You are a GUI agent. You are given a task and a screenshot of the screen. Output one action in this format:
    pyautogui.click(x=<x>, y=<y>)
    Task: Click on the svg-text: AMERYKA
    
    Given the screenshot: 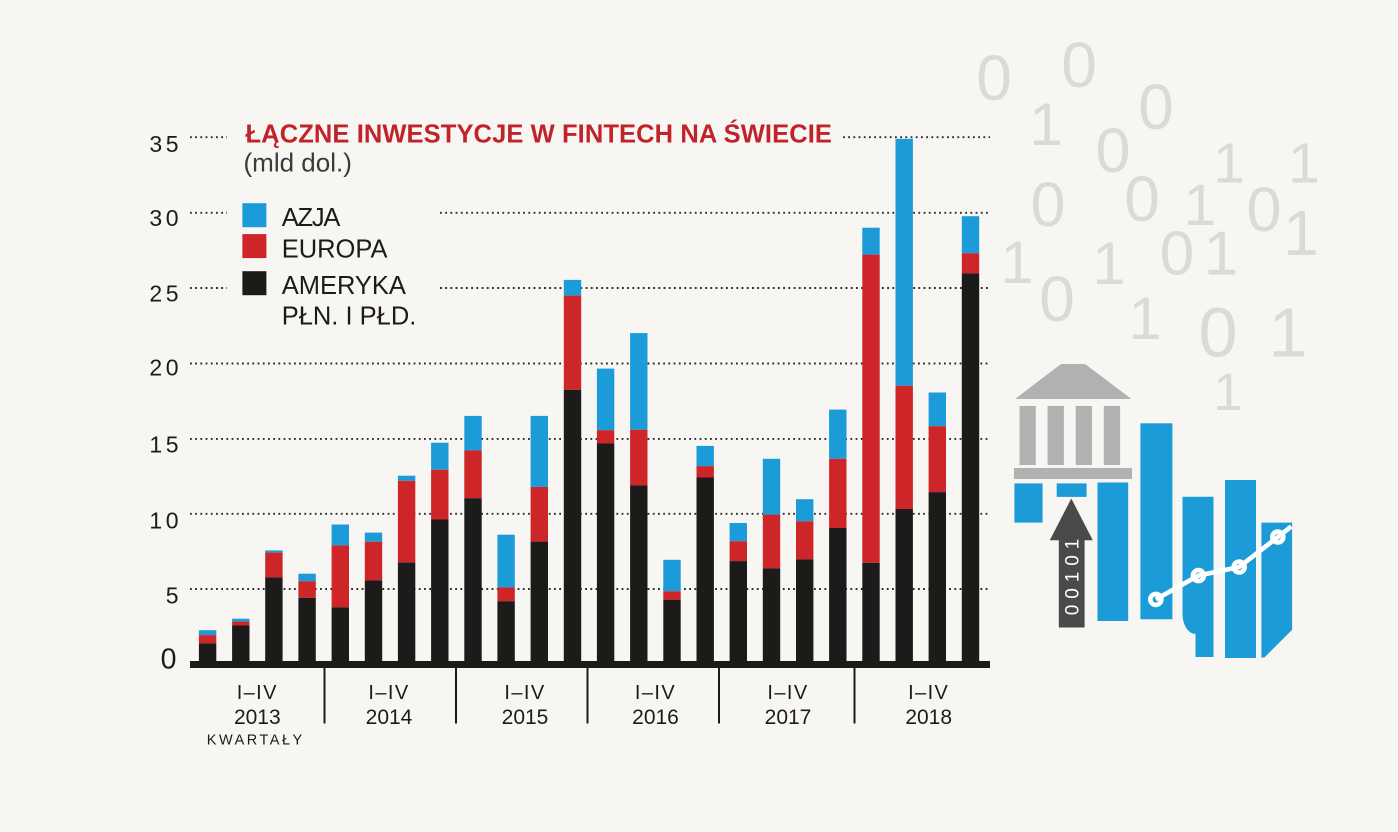 What is the action you would take?
    pyautogui.click(x=344, y=286)
    